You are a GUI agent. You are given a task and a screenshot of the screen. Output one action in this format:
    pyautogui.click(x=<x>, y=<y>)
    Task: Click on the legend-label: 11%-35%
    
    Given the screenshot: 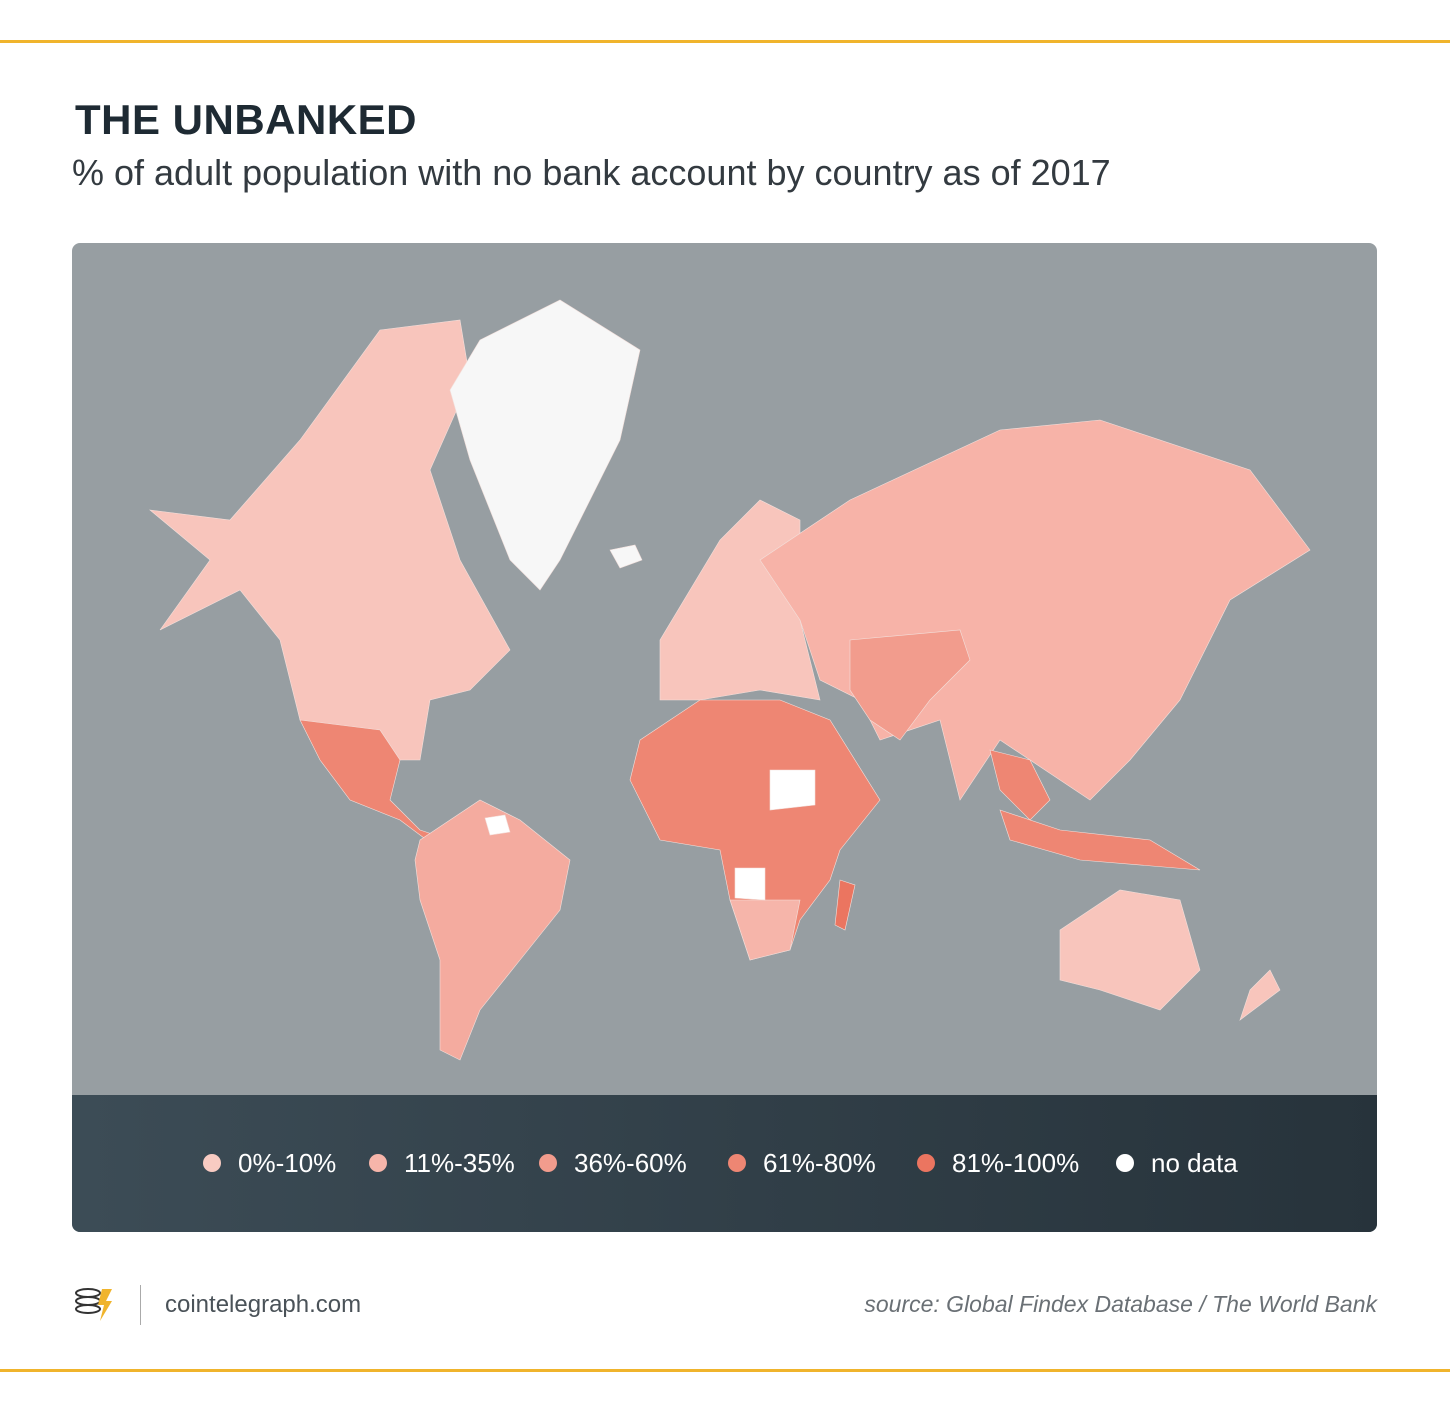 What is the action you would take?
    pyautogui.click(x=459, y=1163)
    